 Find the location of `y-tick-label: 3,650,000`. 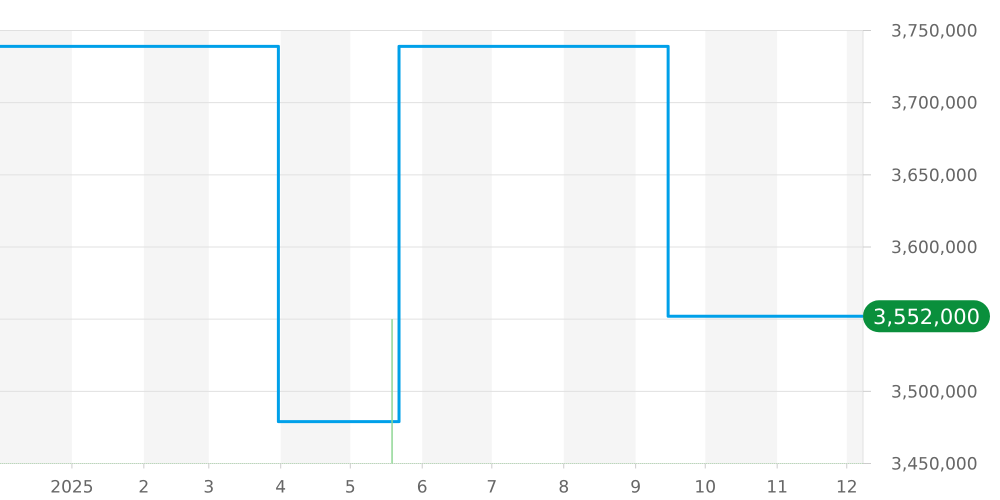

y-tick-label: 3,650,000 is located at coordinates (934, 176).